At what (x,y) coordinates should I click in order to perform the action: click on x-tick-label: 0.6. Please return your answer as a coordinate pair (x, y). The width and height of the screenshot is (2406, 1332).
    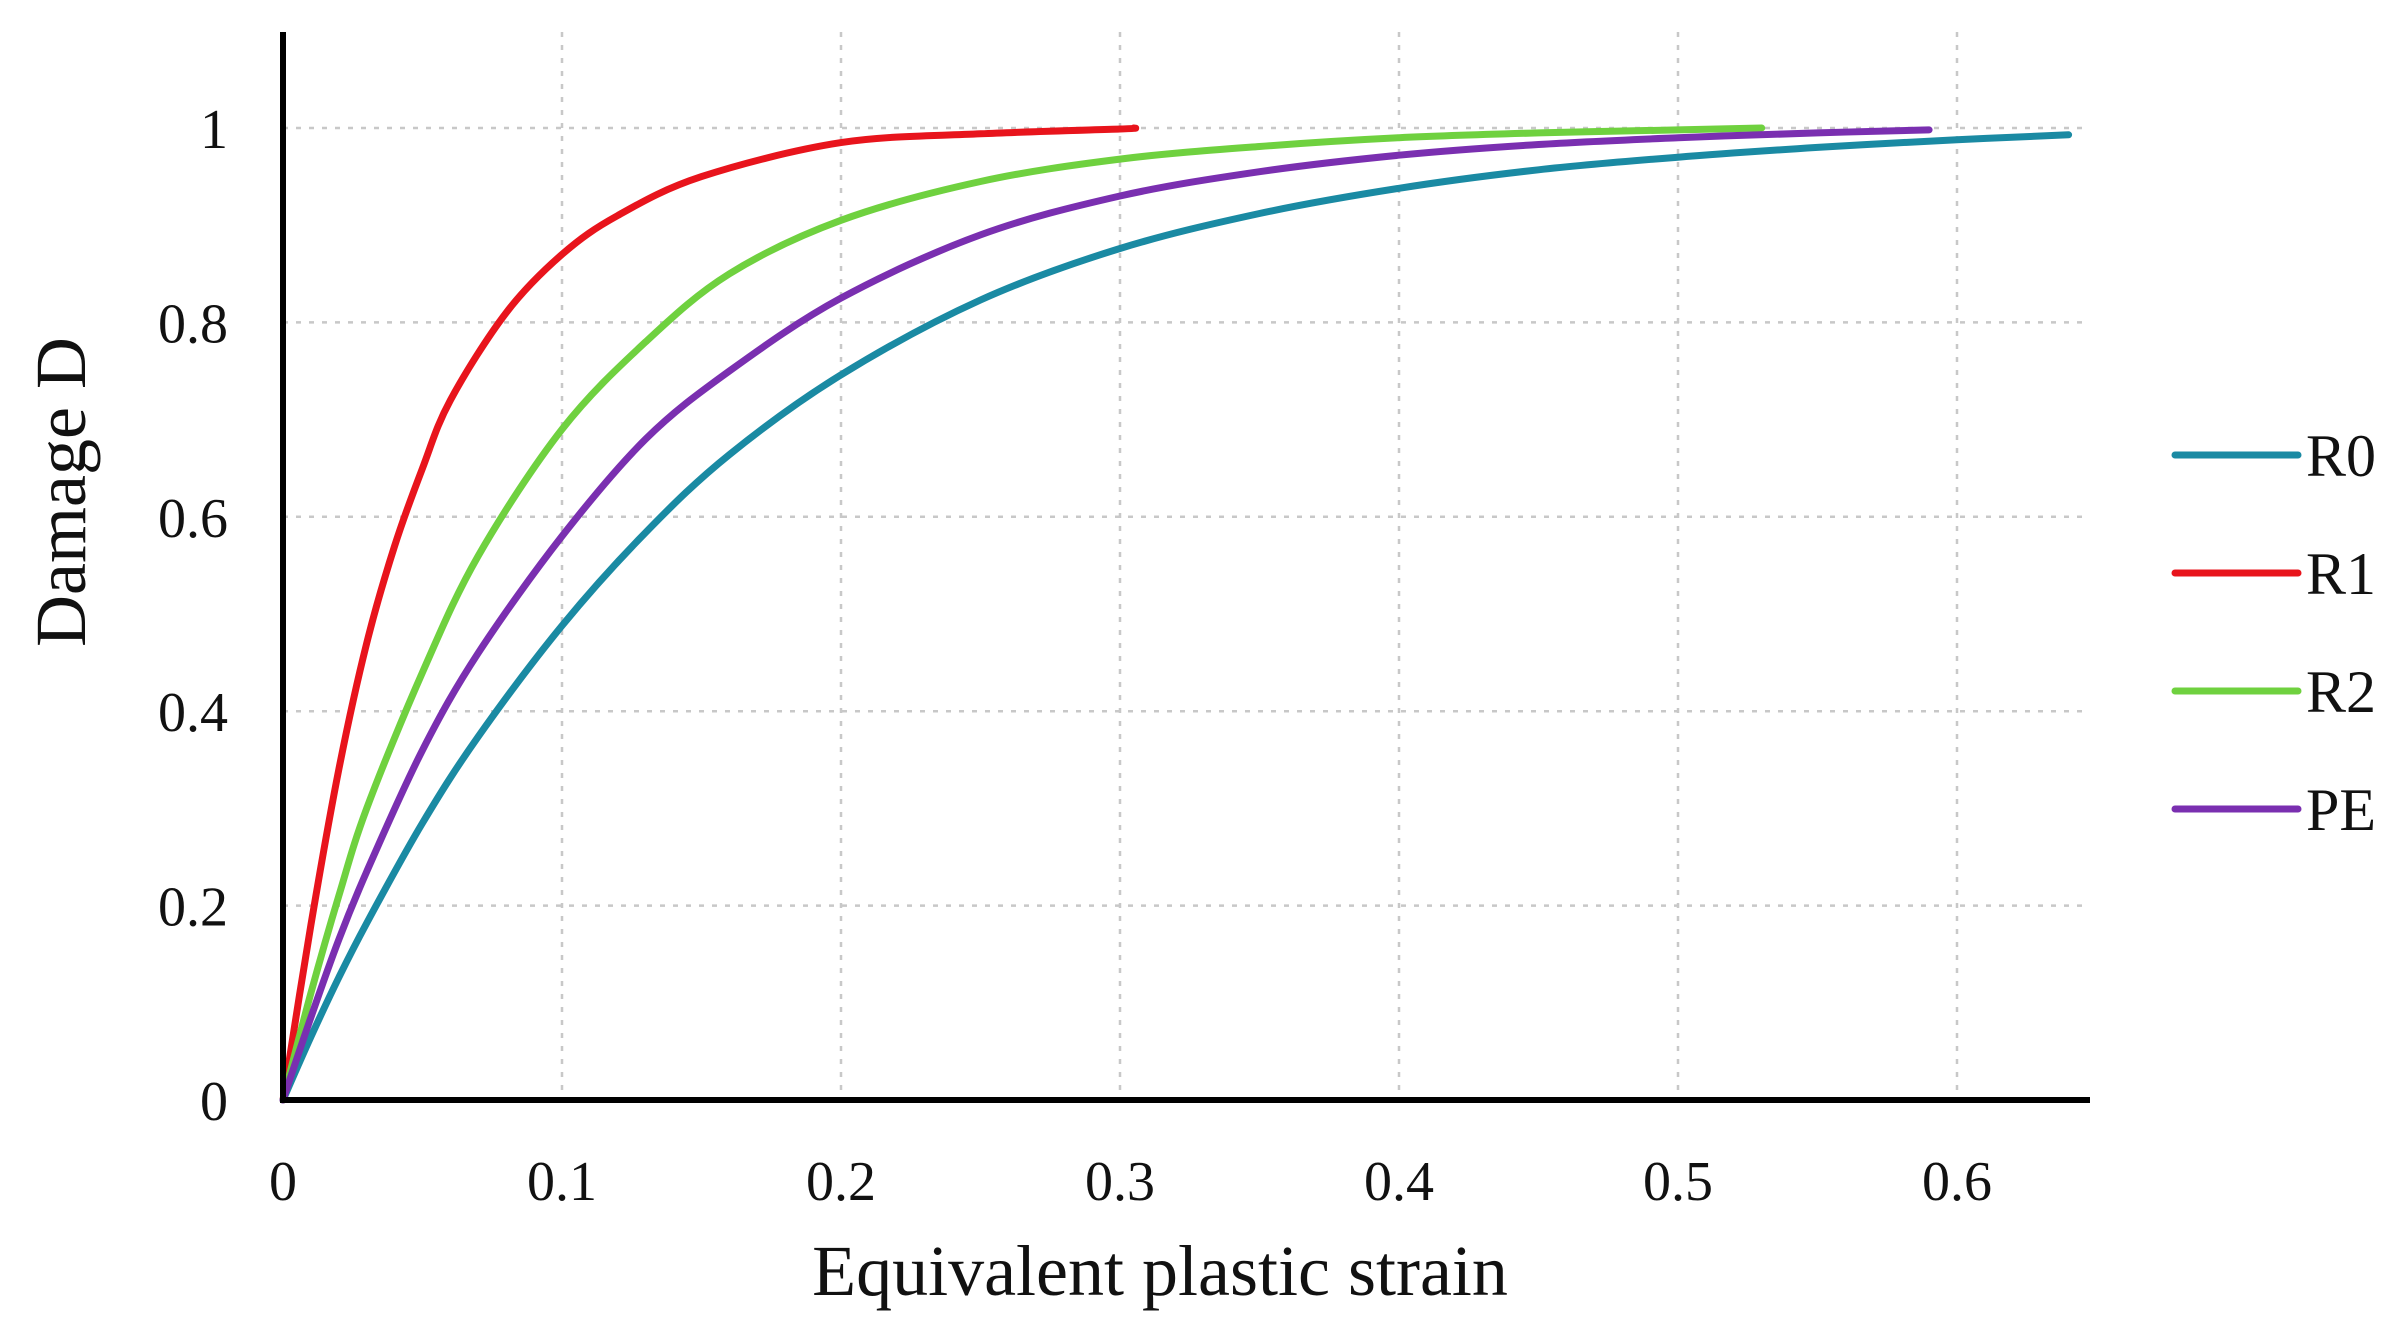
    Looking at the image, I should click on (1957, 1182).